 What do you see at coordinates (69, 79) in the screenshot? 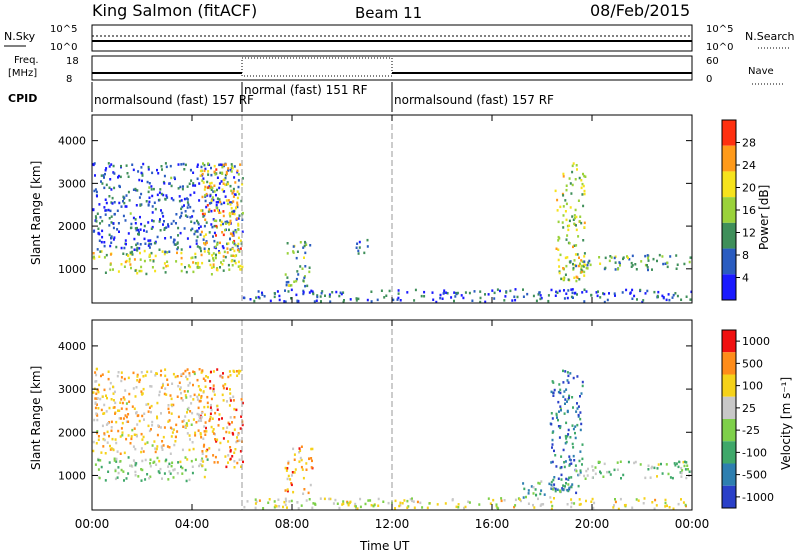
I see `freq-tick-low: 8` at bounding box center [69, 79].